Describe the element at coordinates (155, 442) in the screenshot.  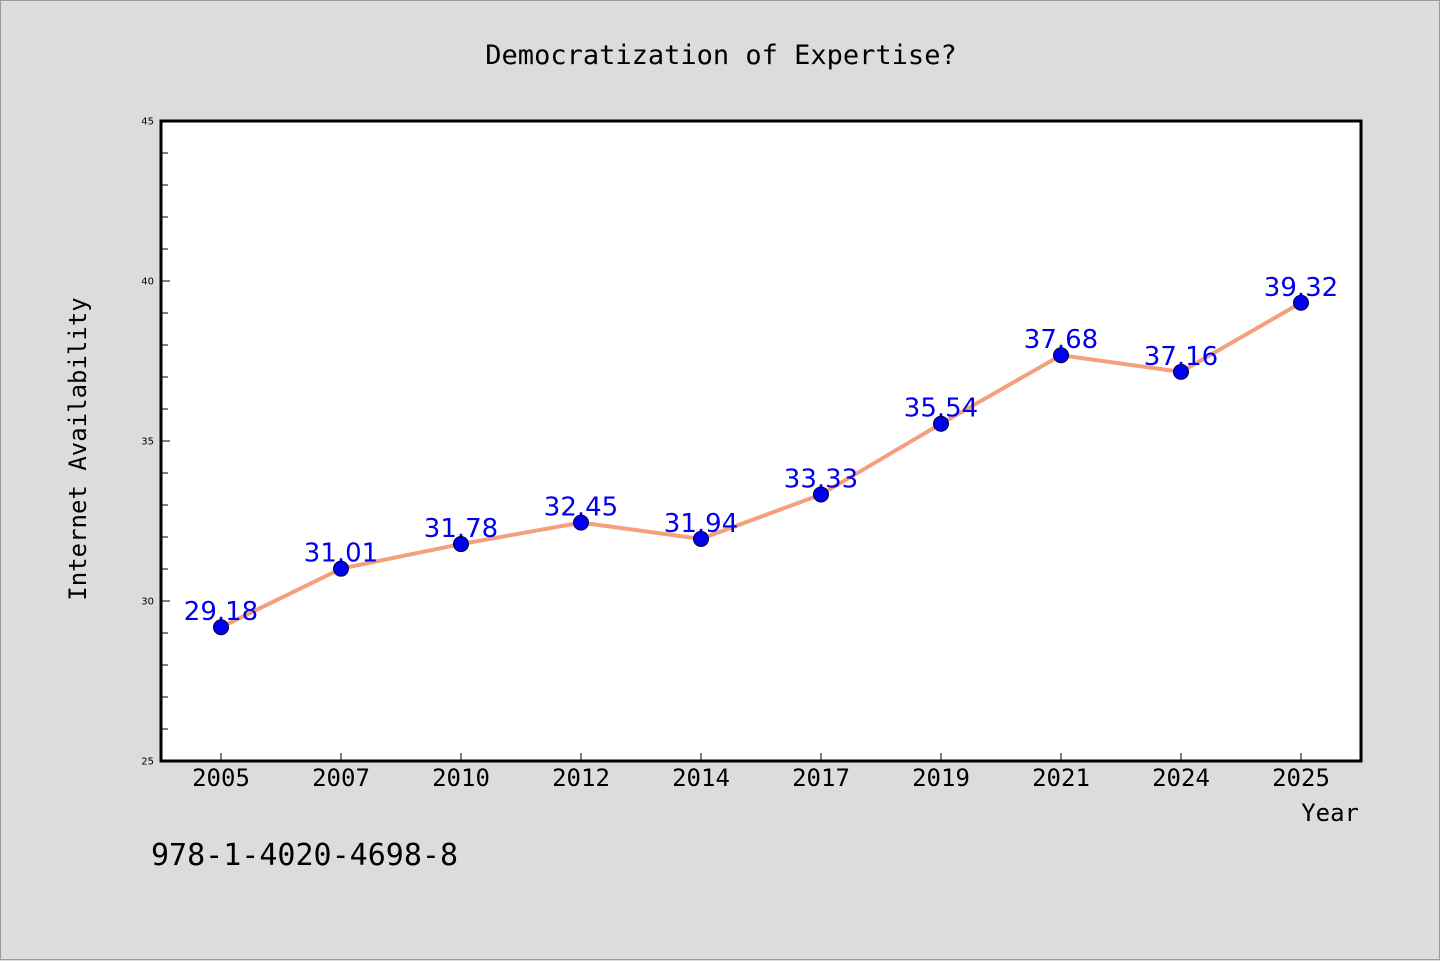
I see `y-axis: 25 30 35 40 45` at that location.